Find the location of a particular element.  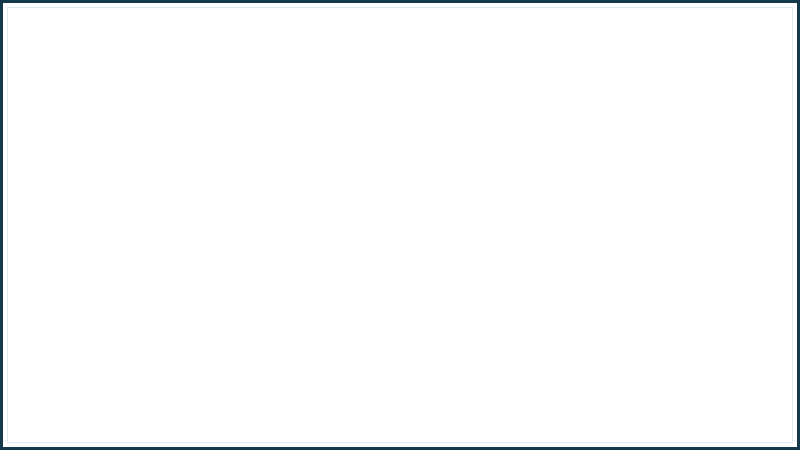

legend-swatch-icon-automatic is located at coordinates (367, 391).